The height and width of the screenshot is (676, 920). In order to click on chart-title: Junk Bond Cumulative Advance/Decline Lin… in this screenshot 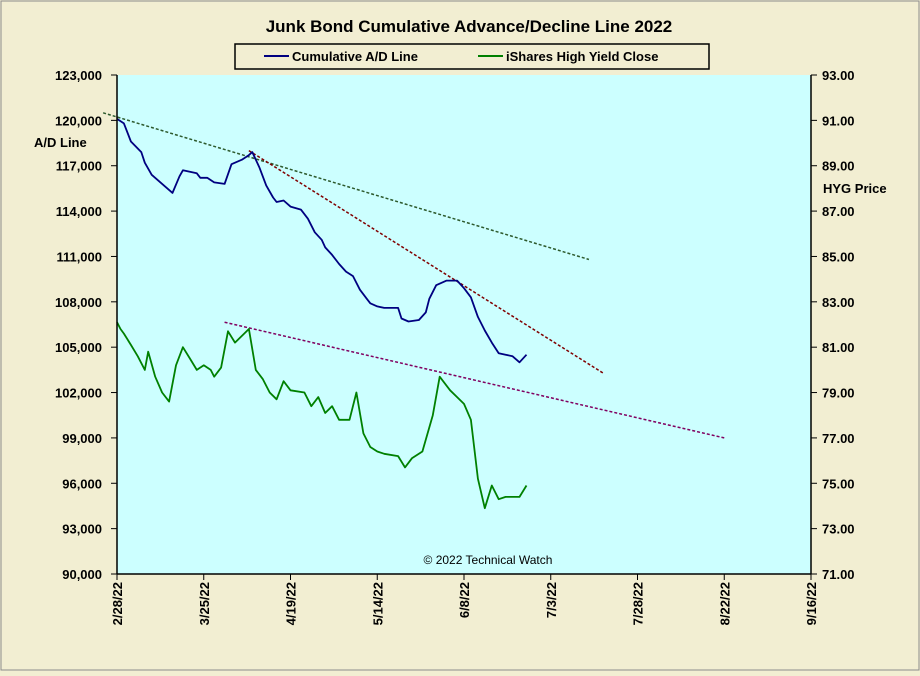, I will do `click(469, 26)`.